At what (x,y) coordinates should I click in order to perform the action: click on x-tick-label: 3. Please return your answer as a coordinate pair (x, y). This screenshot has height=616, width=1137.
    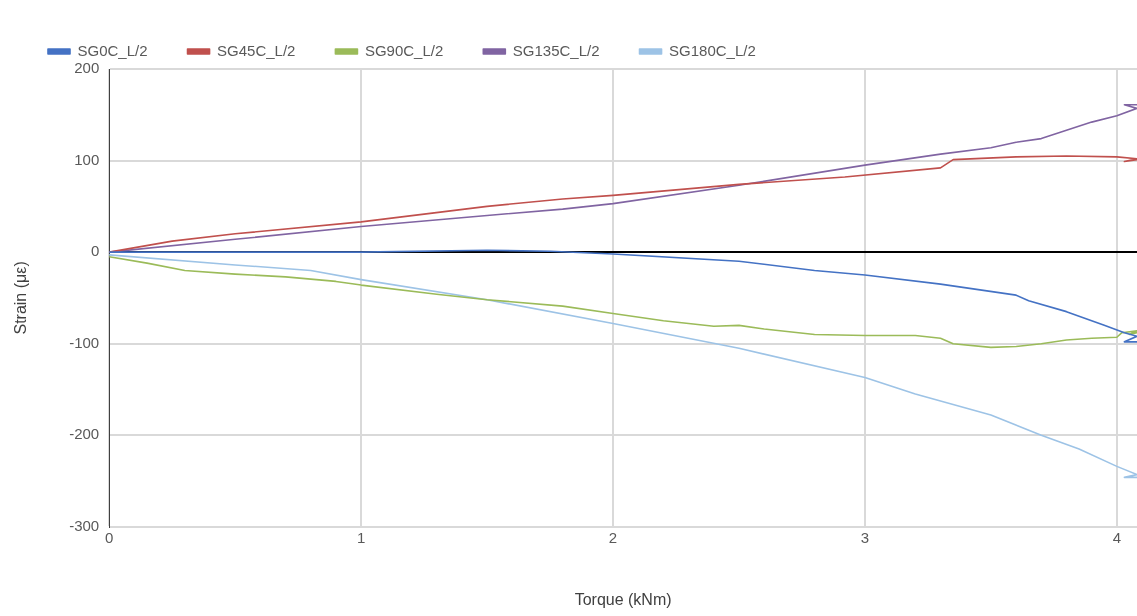
    Looking at the image, I should click on (865, 537).